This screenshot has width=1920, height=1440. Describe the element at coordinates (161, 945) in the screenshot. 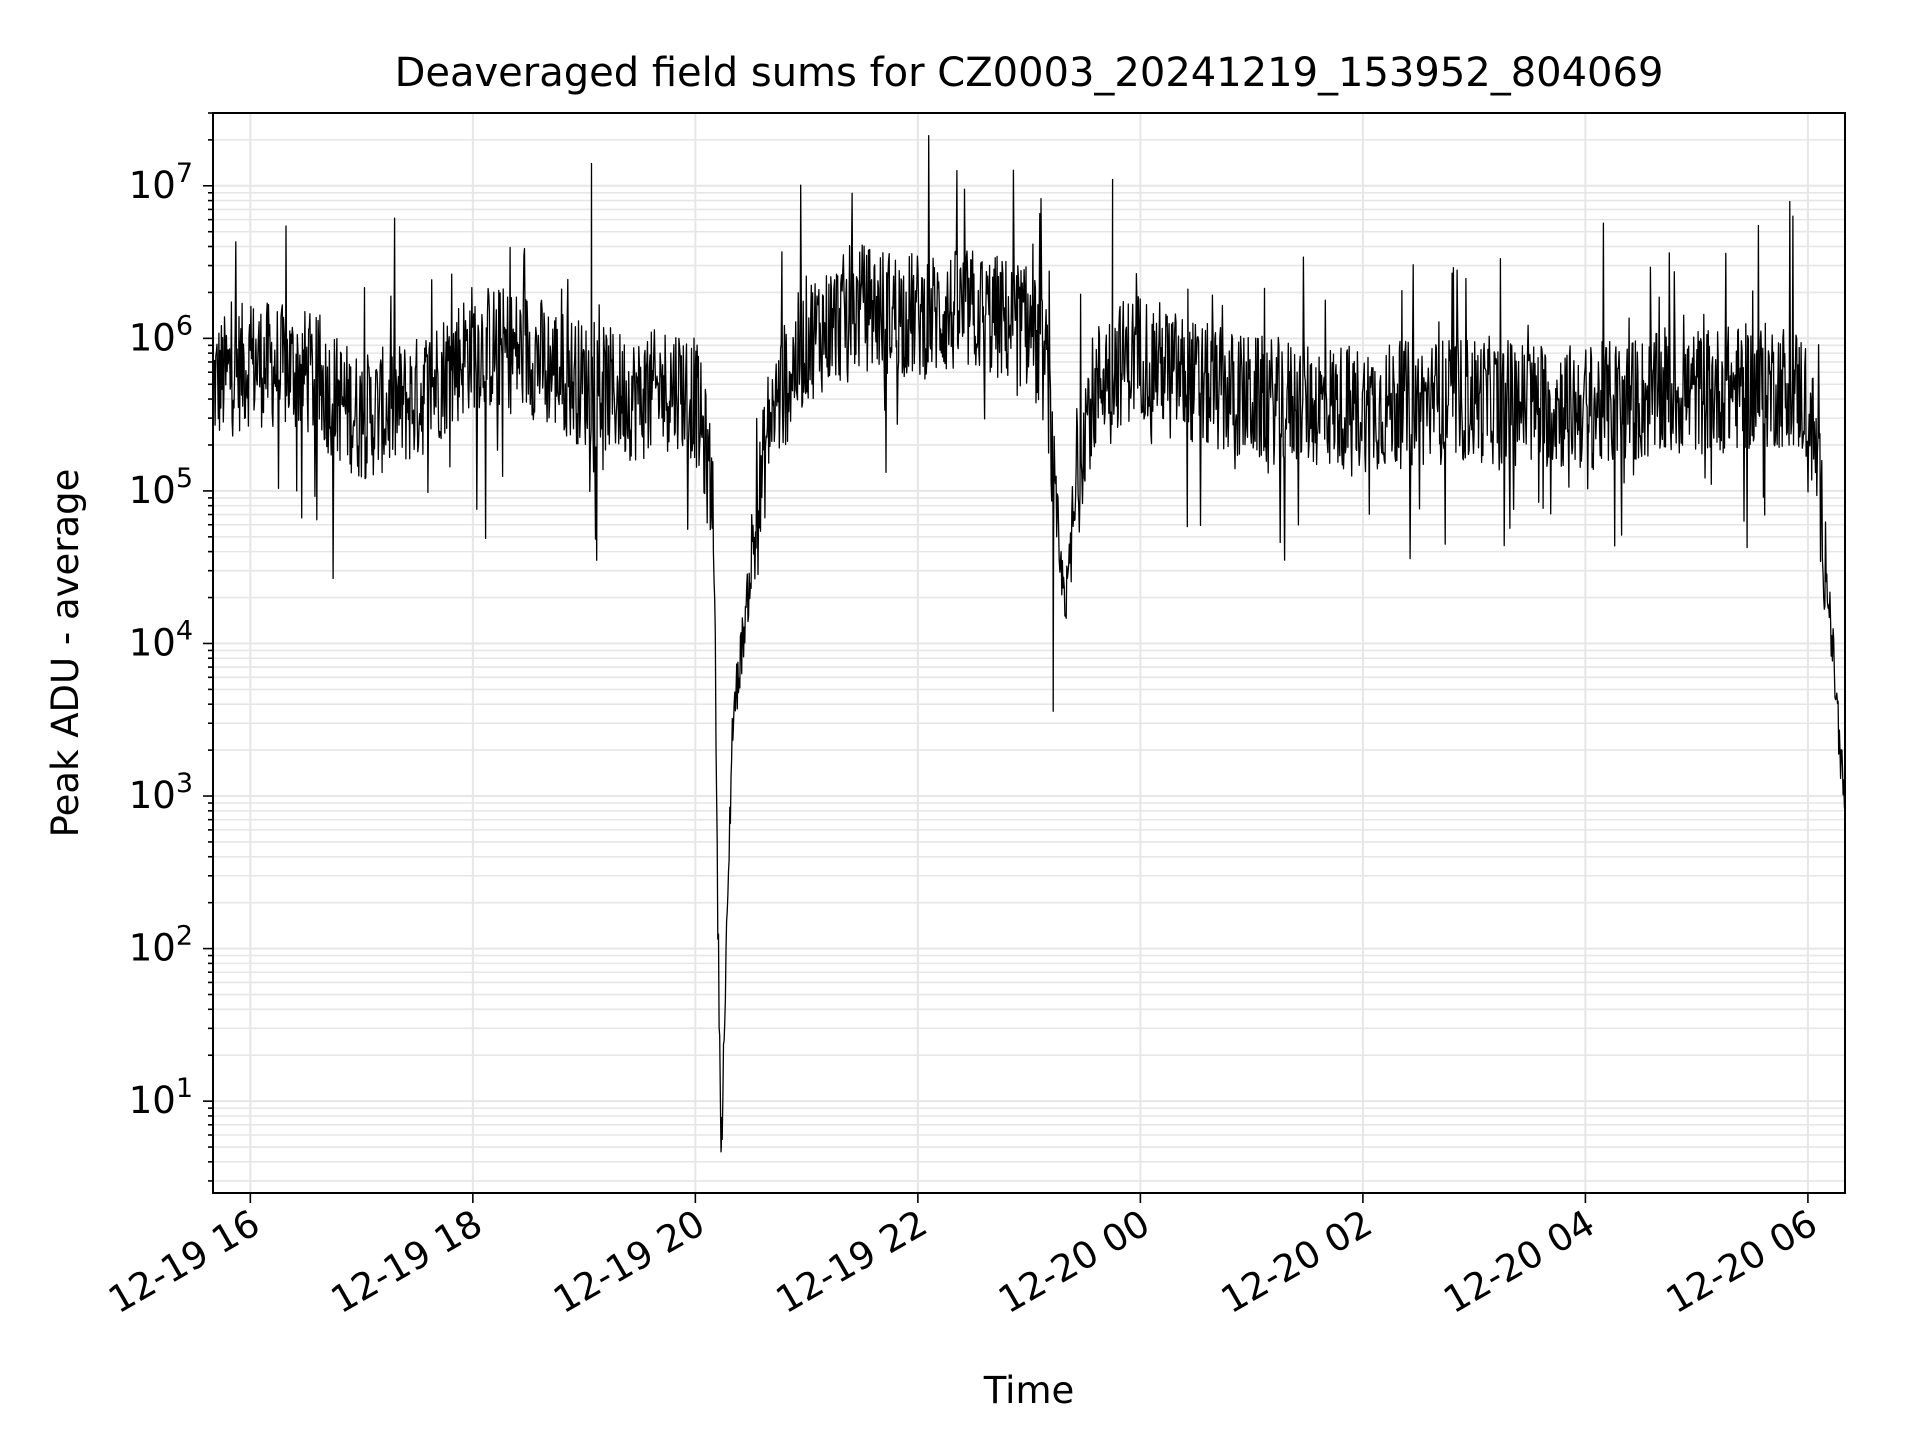

I see `y-tick-label: 10²` at that location.